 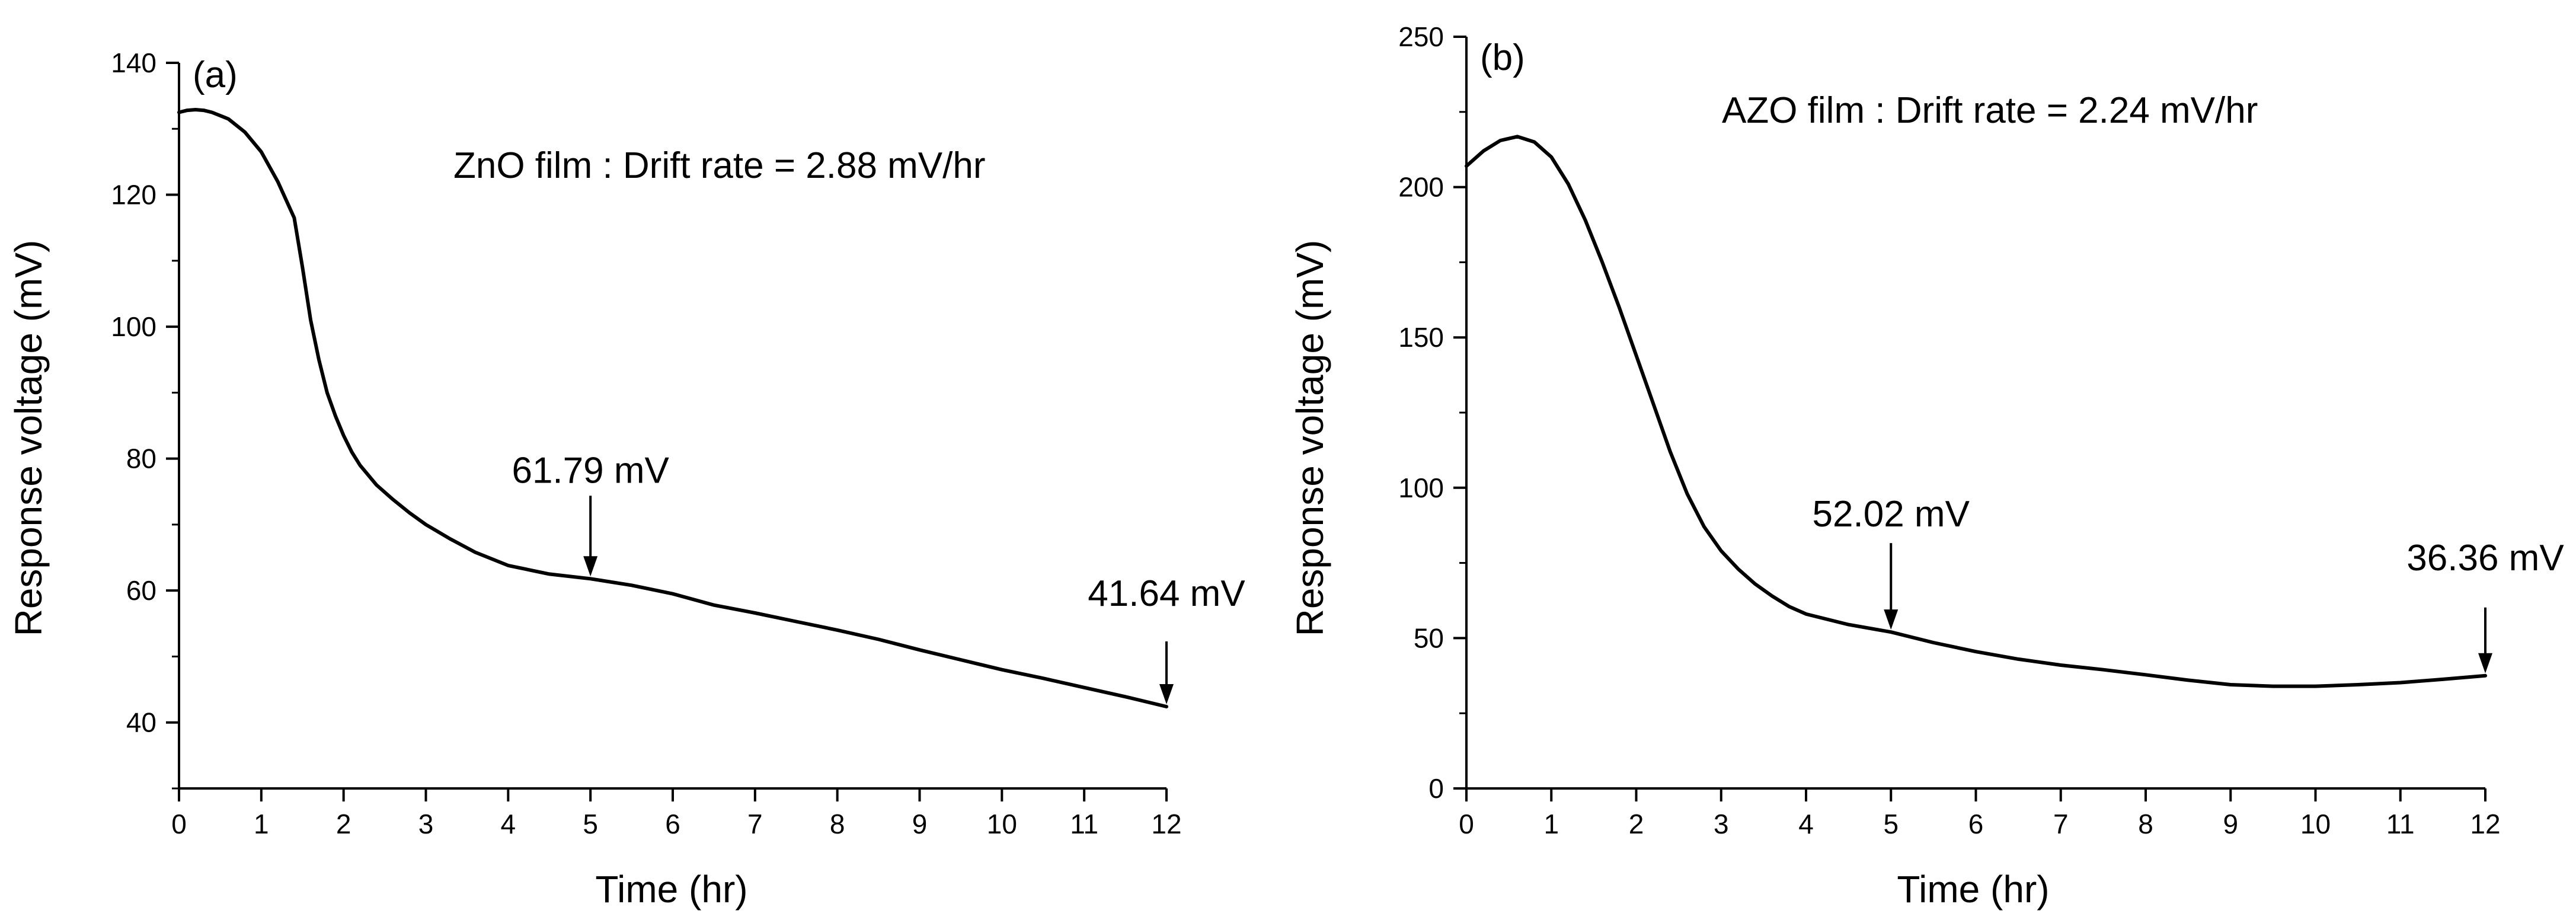 What do you see at coordinates (28, 439) in the screenshot?
I see `panel-a-ylabel: Response voltage (mV)` at bounding box center [28, 439].